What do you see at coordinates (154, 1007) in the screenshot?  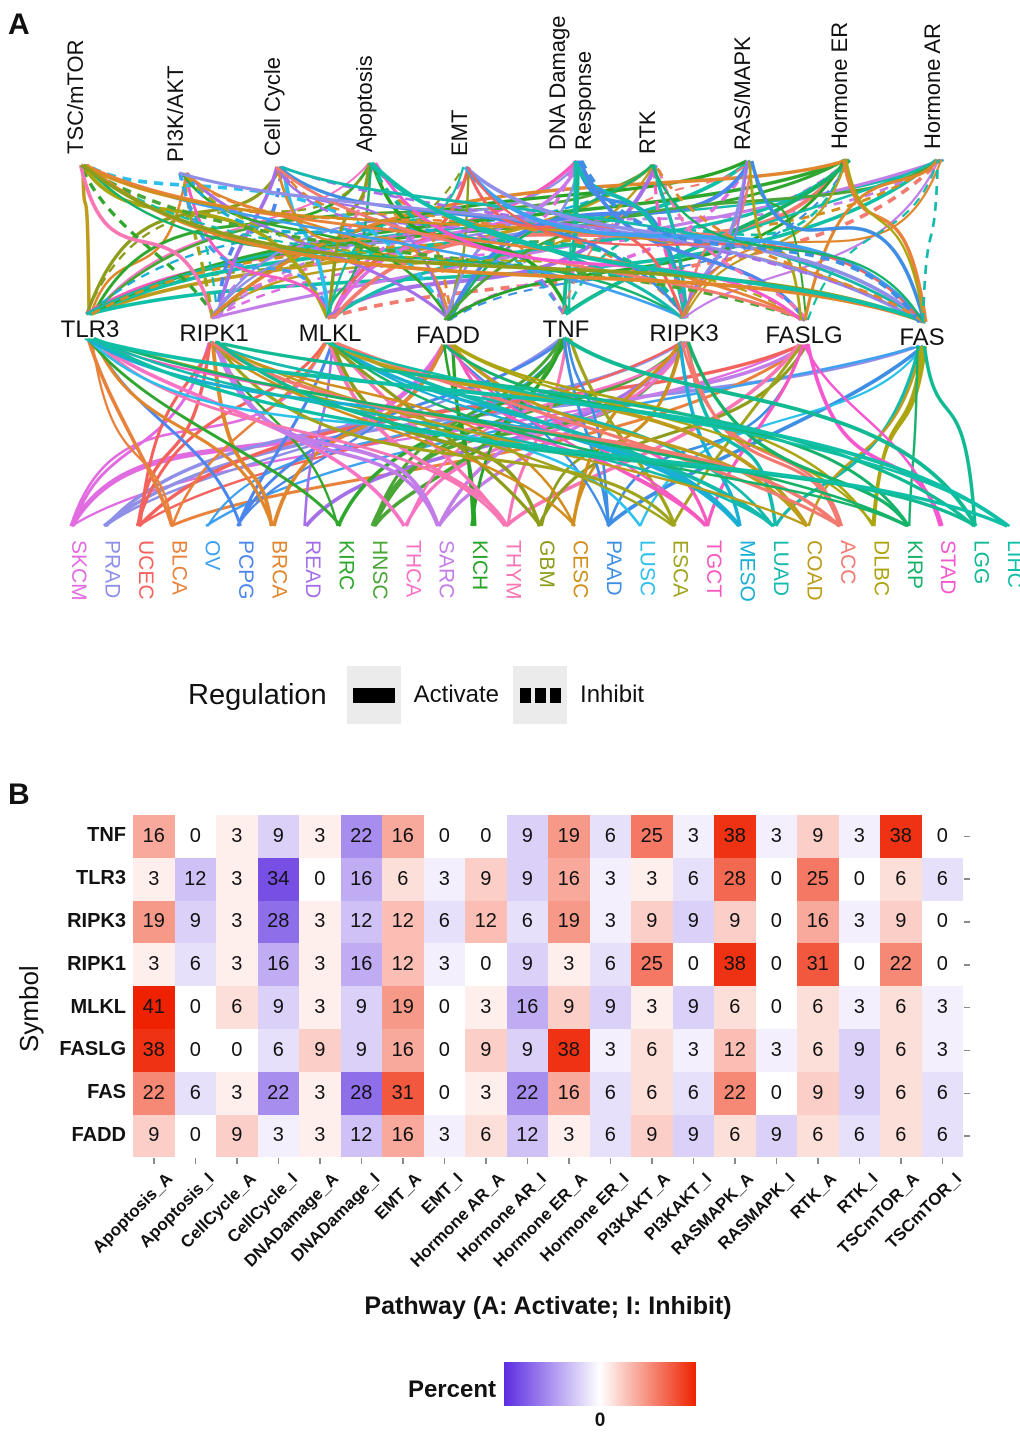 I see `heatmap-cell: 41` at bounding box center [154, 1007].